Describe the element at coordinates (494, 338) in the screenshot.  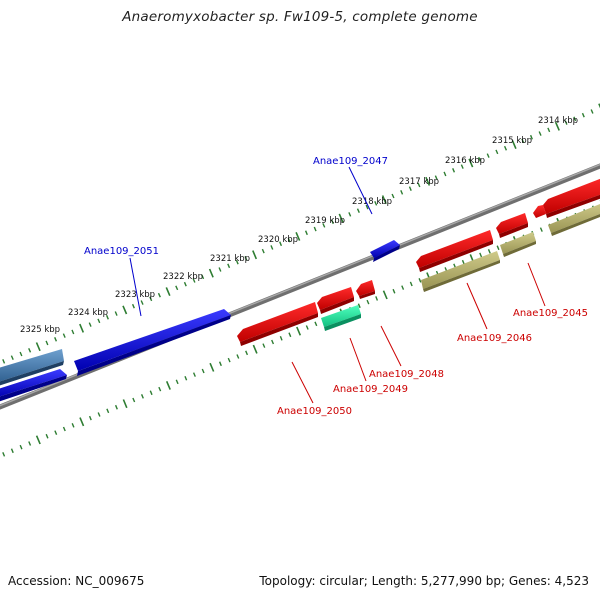
I see `gene-label-anae109-2046: Anae109_2046` at that location.